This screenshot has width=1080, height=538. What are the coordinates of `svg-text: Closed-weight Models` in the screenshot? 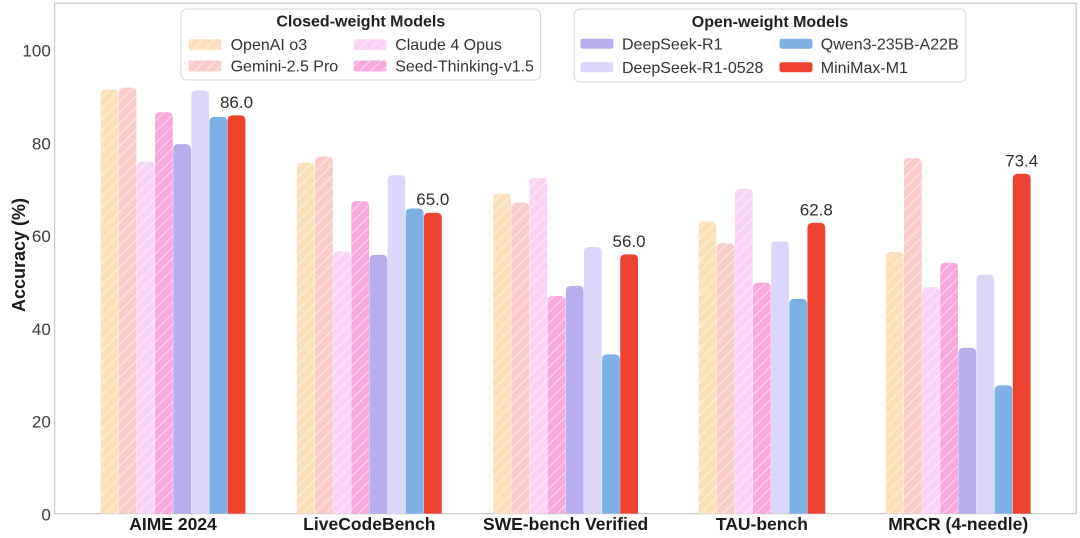 It's located at (360, 22).